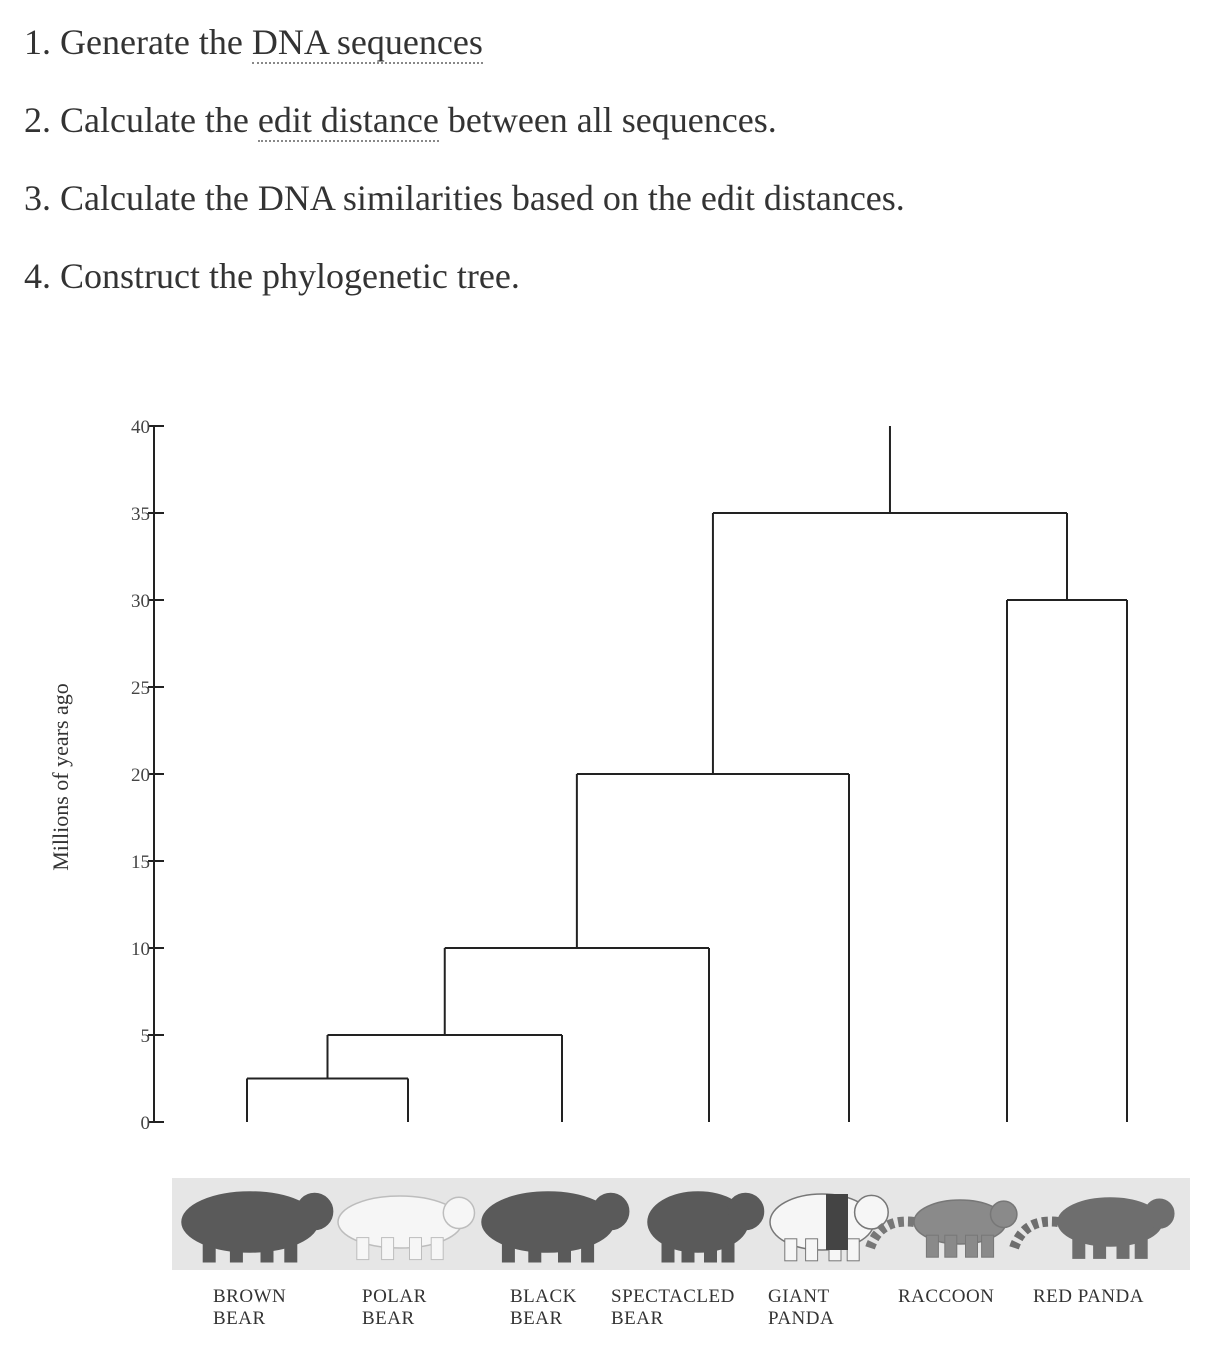 The image size is (1220, 1358). Describe the element at coordinates (146, 1036) in the screenshot. I see `tick-label: 5` at that location.